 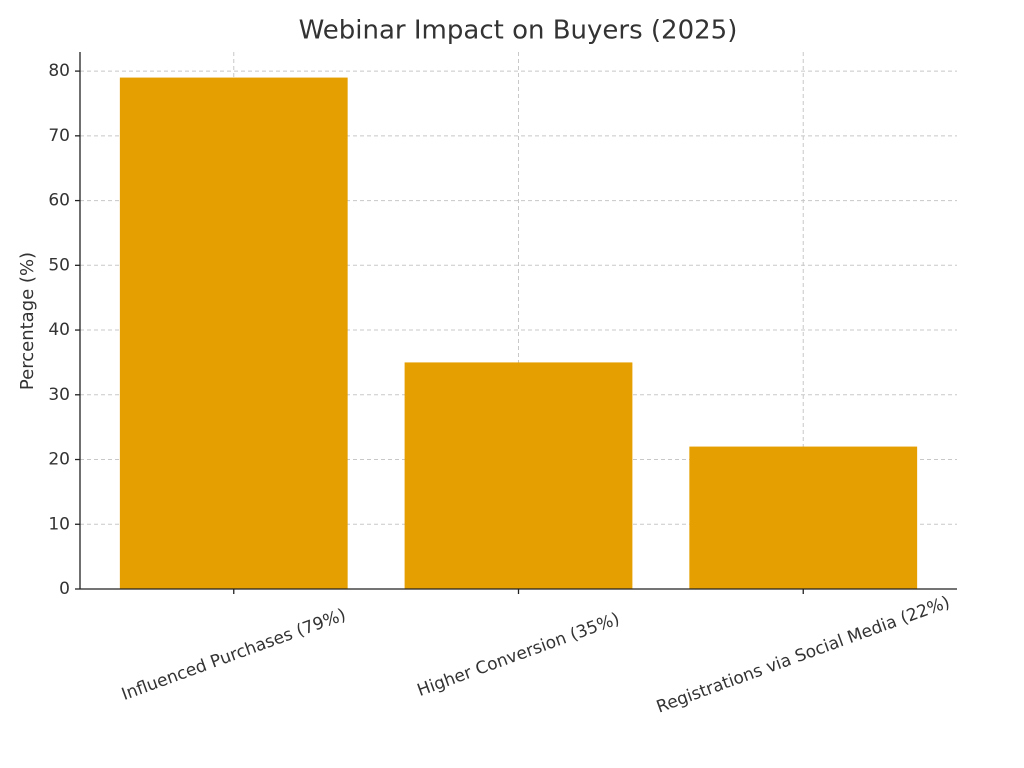 I want to click on y-tick-label: 10, so click(x=59, y=524).